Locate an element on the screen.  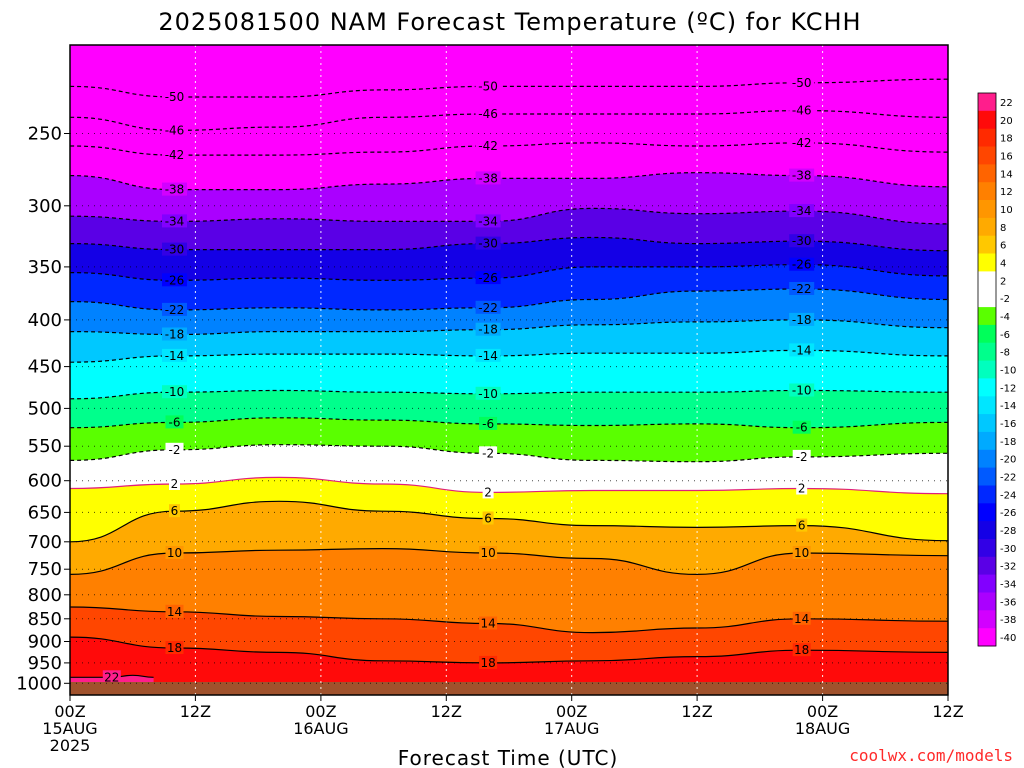
y-tick-label: 500 is located at coordinates (45, 408).